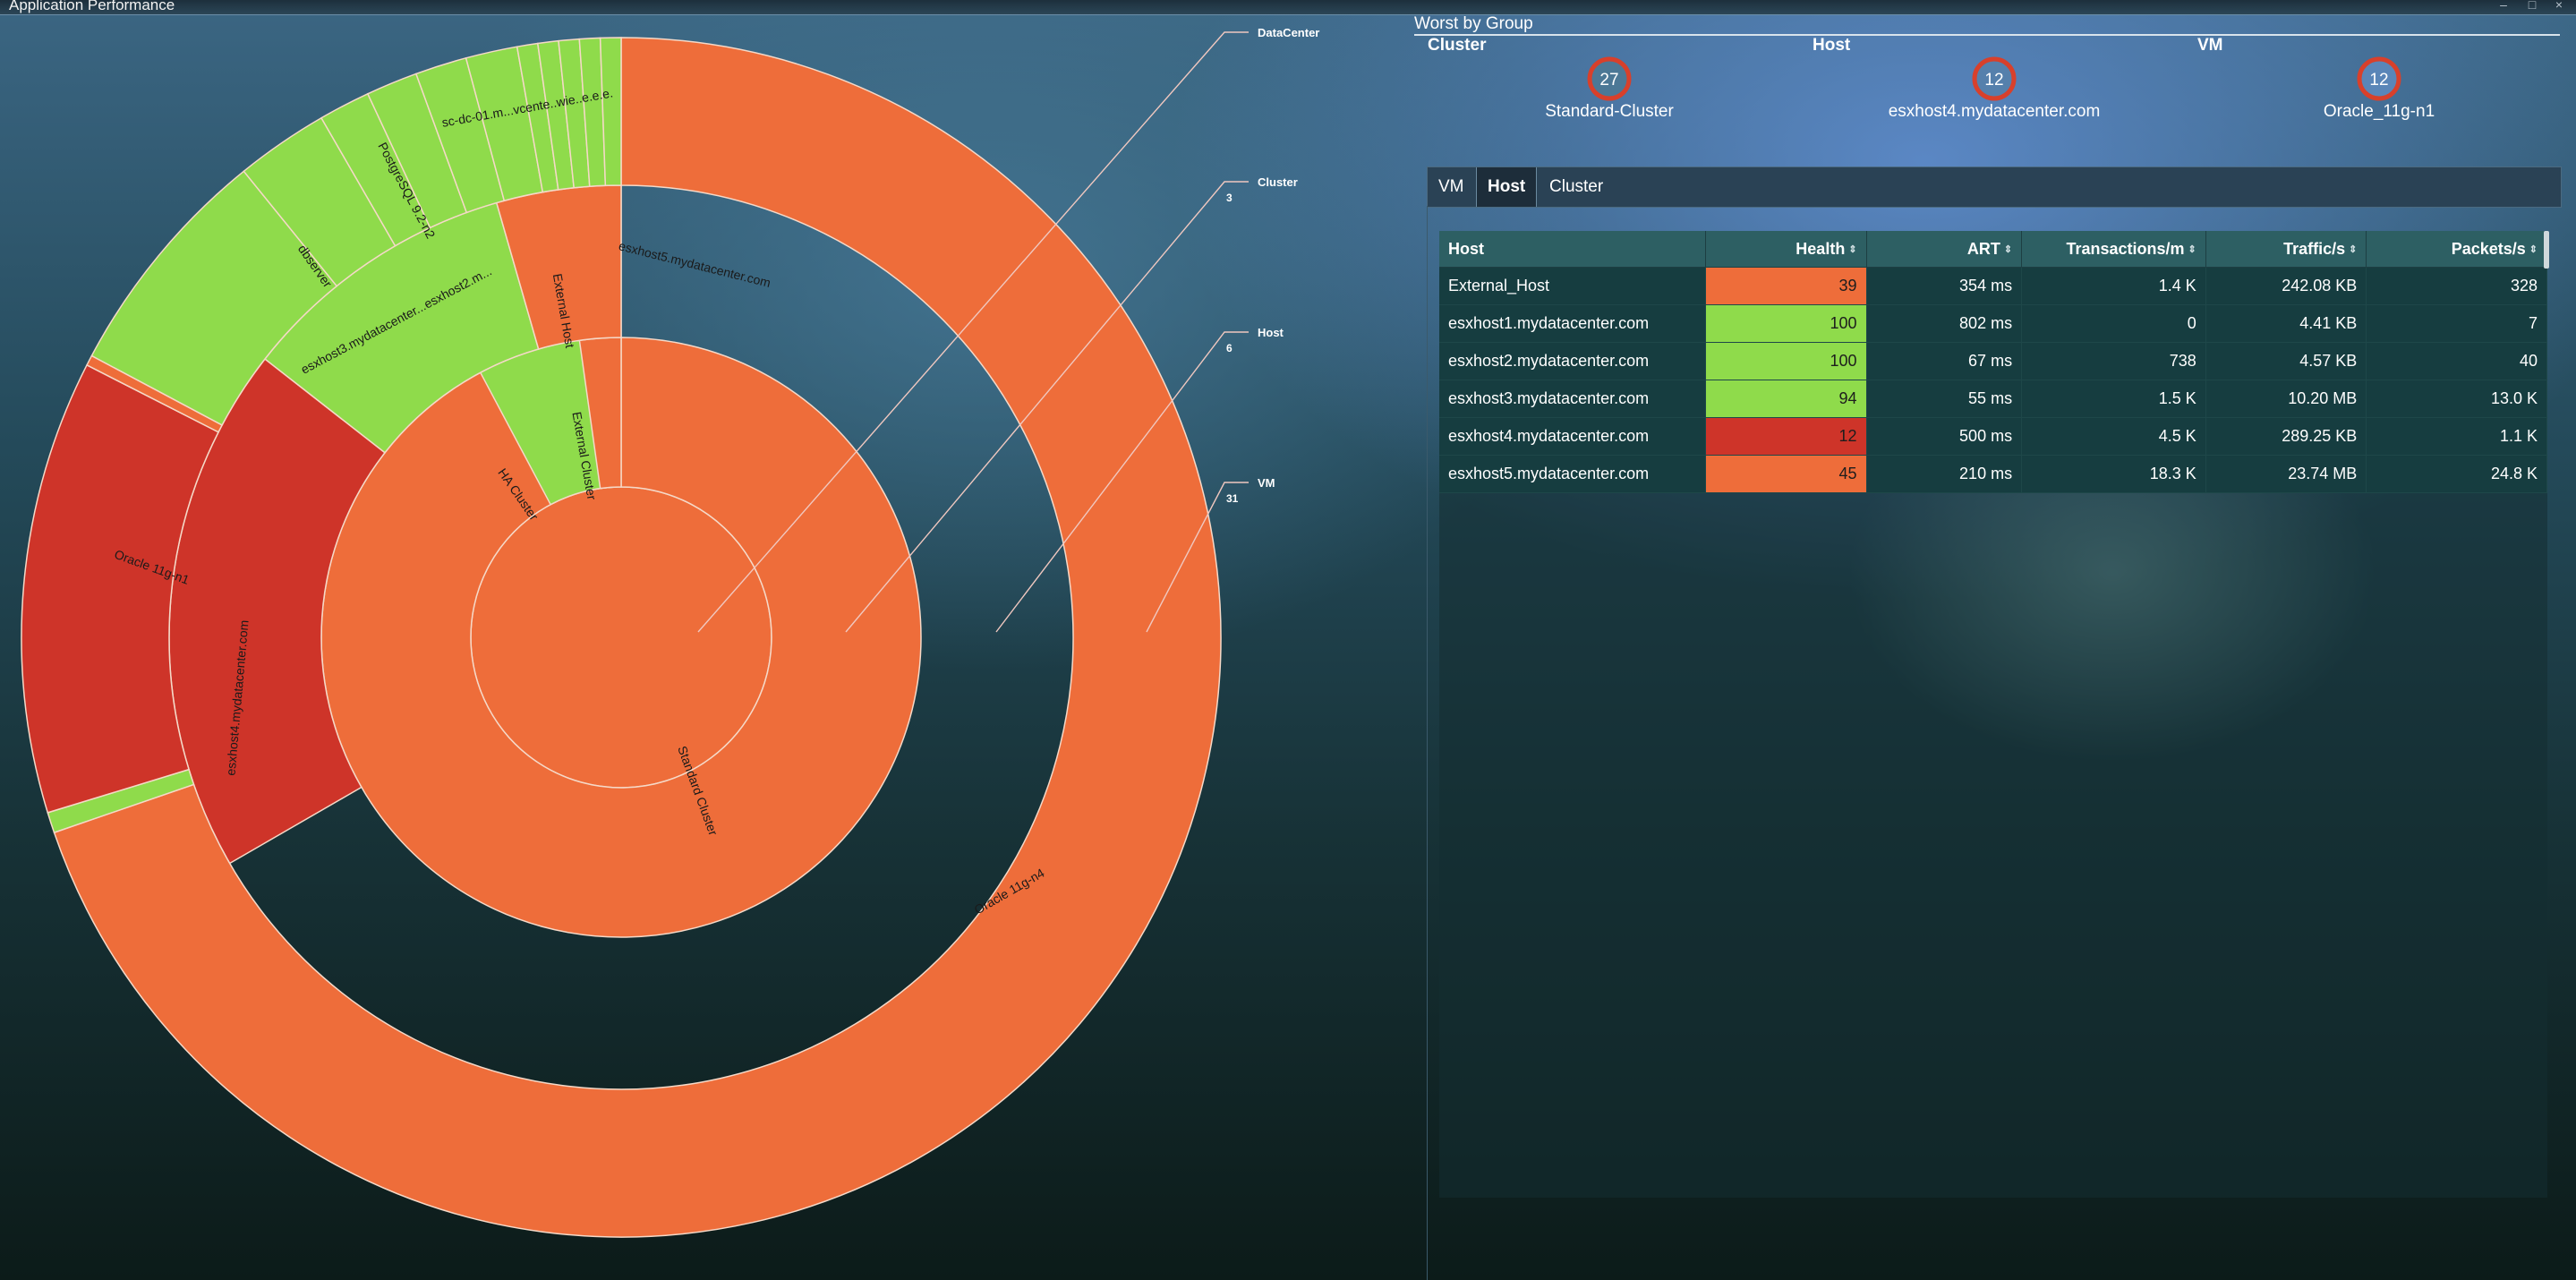 The width and height of the screenshot is (2576, 1280). I want to click on label-esxhost5: esxhost5.mydatacenter.com, so click(695, 264).